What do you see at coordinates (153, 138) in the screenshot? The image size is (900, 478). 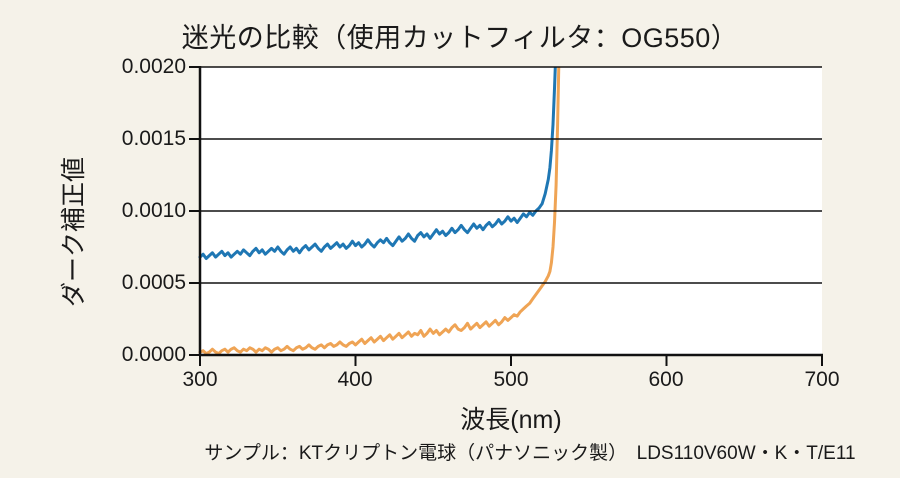 I see `y-tick-label: 0.0015` at bounding box center [153, 138].